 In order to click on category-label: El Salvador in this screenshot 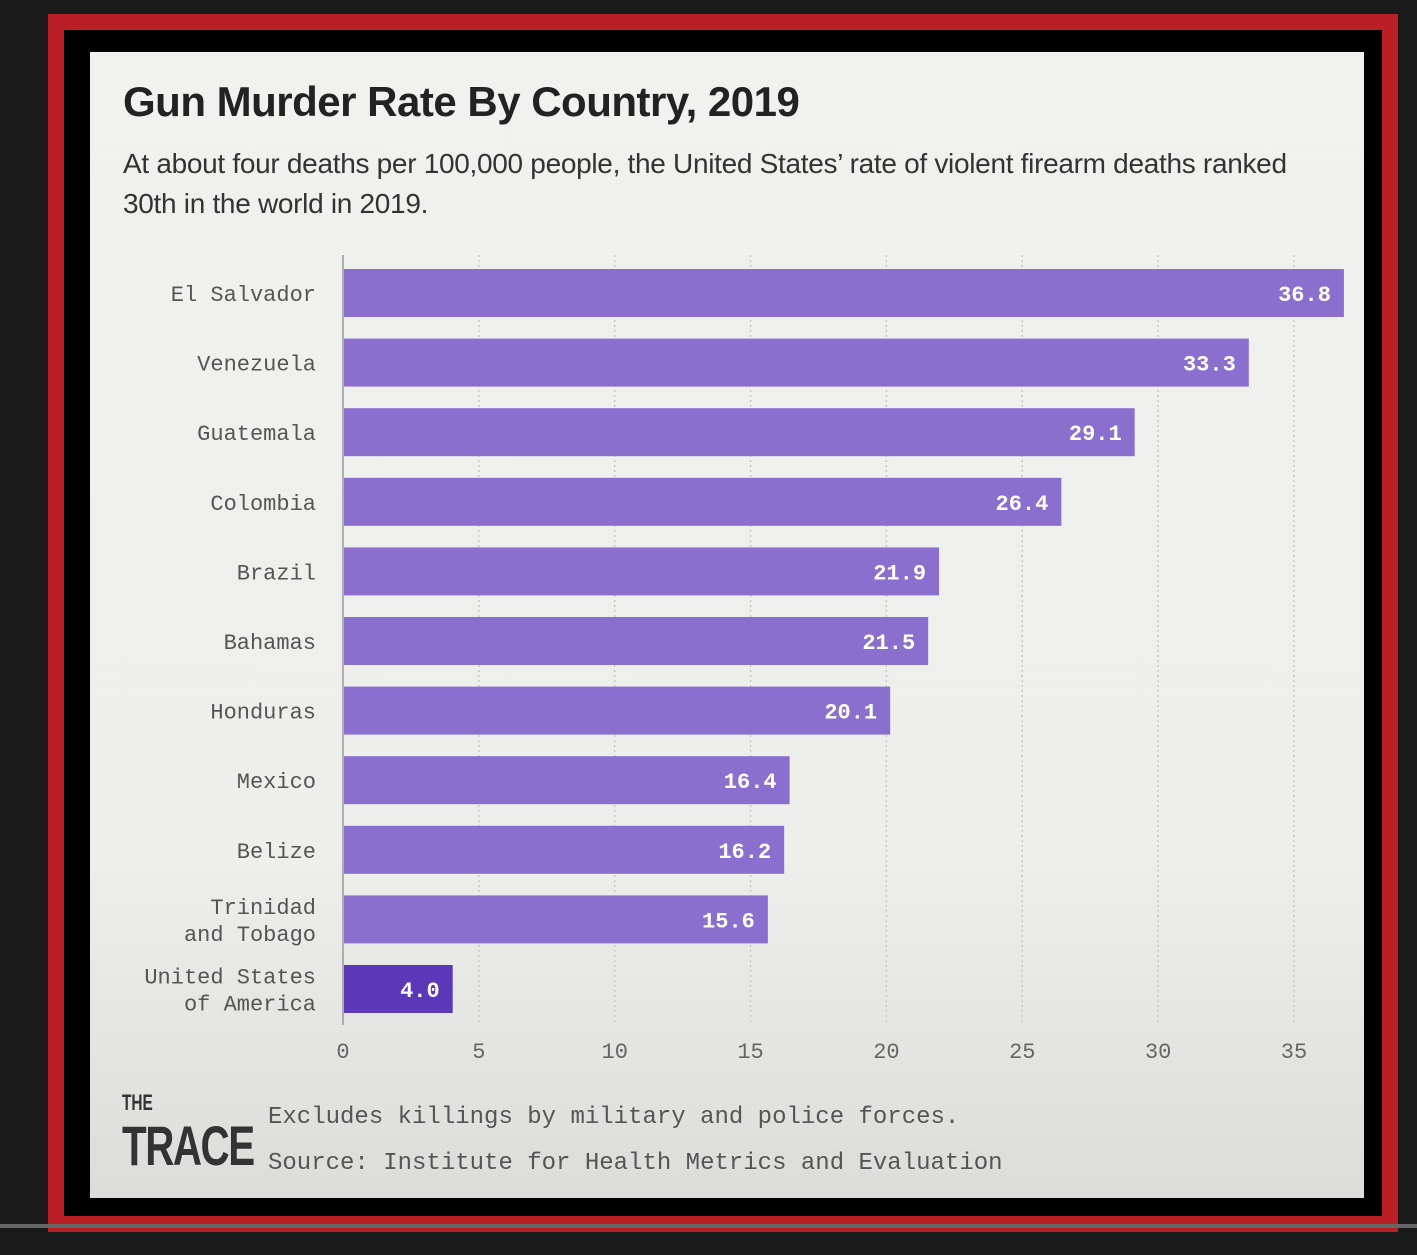, I will do `click(243, 295)`.